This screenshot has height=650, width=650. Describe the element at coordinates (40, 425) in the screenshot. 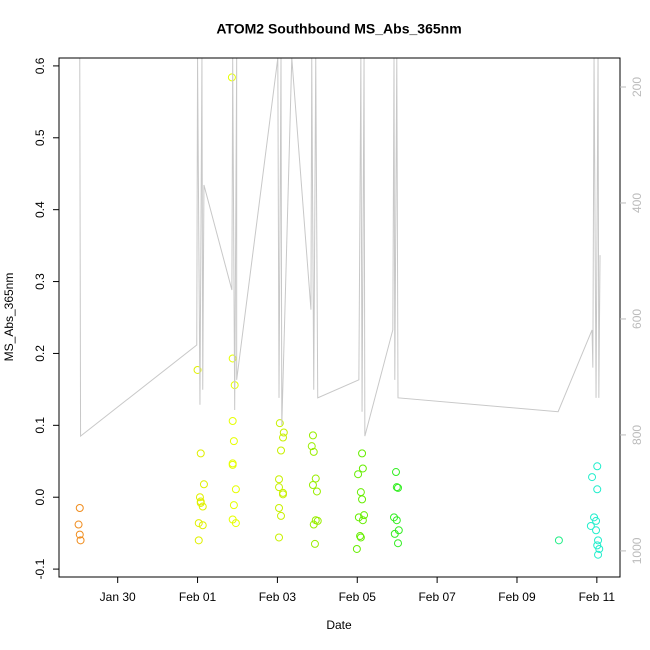

I see `y-tick-label: 0.1` at that location.